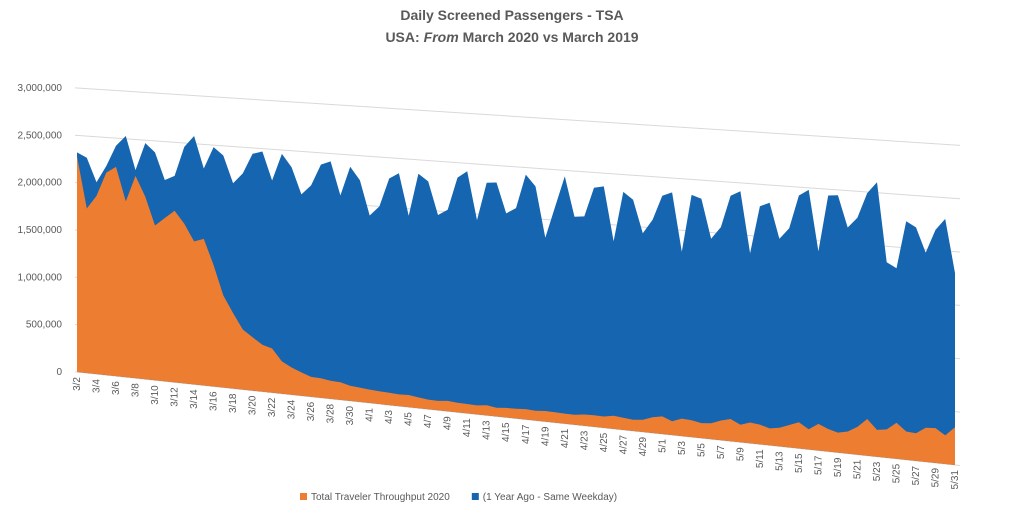 Image resolution: width=1024 pixels, height=517 pixels. Describe the element at coordinates (511, 15) in the screenshot. I see `chart-title: Daily Screened Passengers - TSA` at that location.